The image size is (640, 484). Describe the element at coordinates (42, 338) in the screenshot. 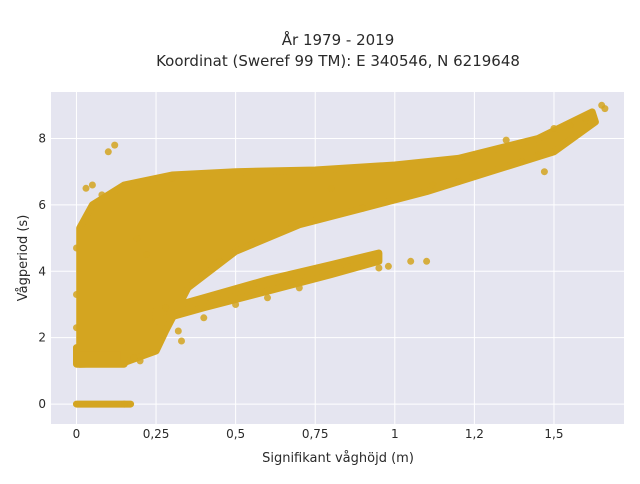

I see `y-tick-label: 2` at that location.